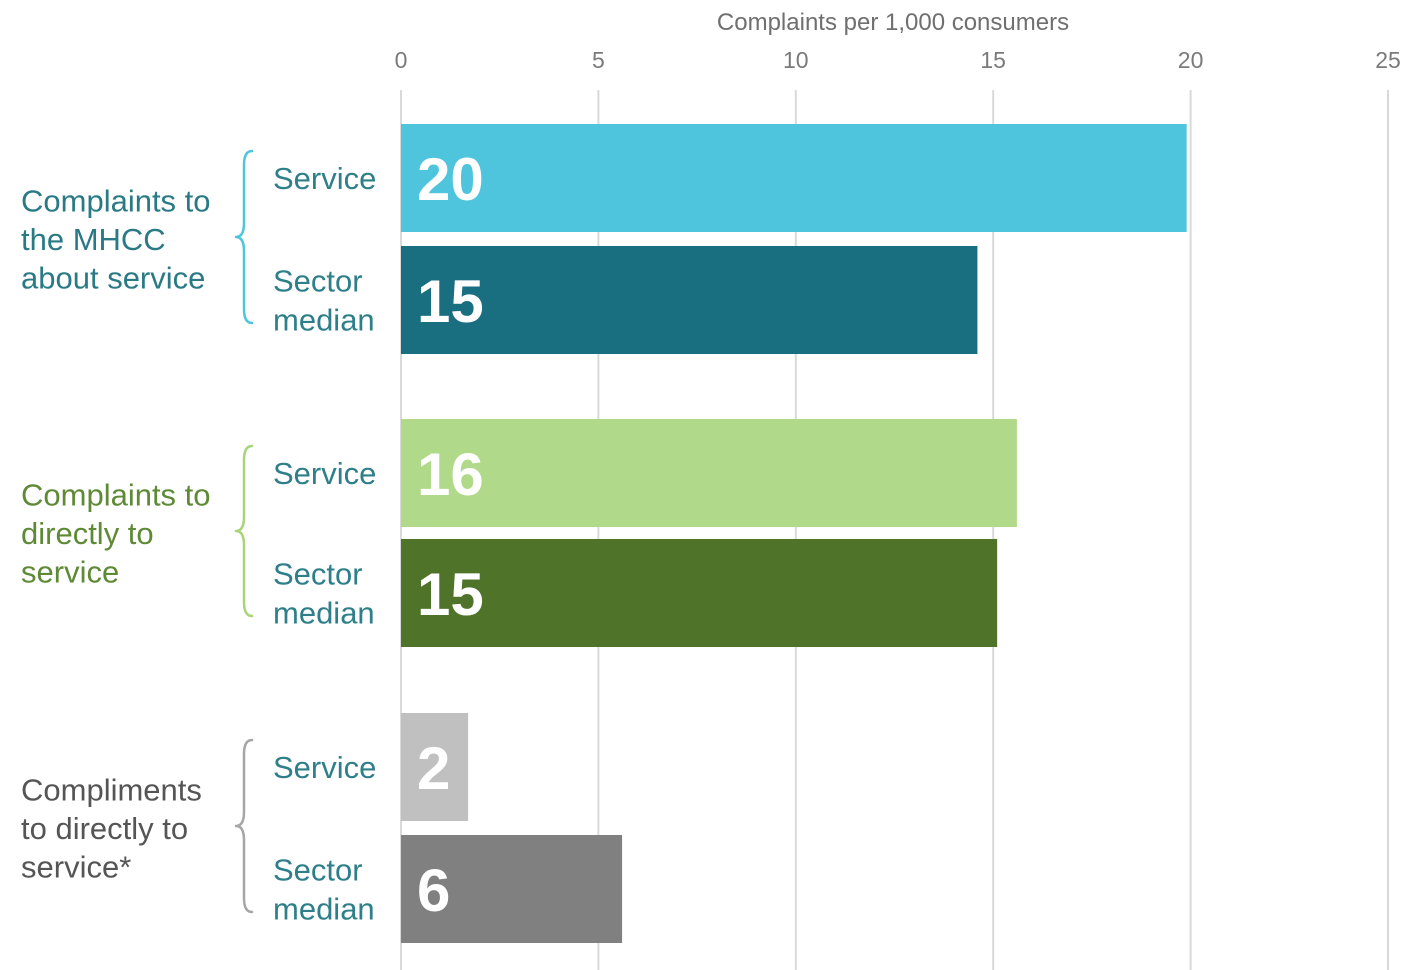 The height and width of the screenshot is (970, 1423). Describe the element at coordinates (76, 867) in the screenshot. I see `group-label-line: service*` at that location.